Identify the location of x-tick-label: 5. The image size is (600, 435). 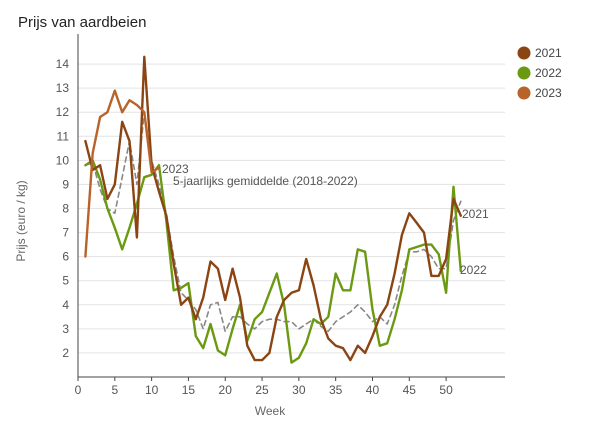
(114, 390).